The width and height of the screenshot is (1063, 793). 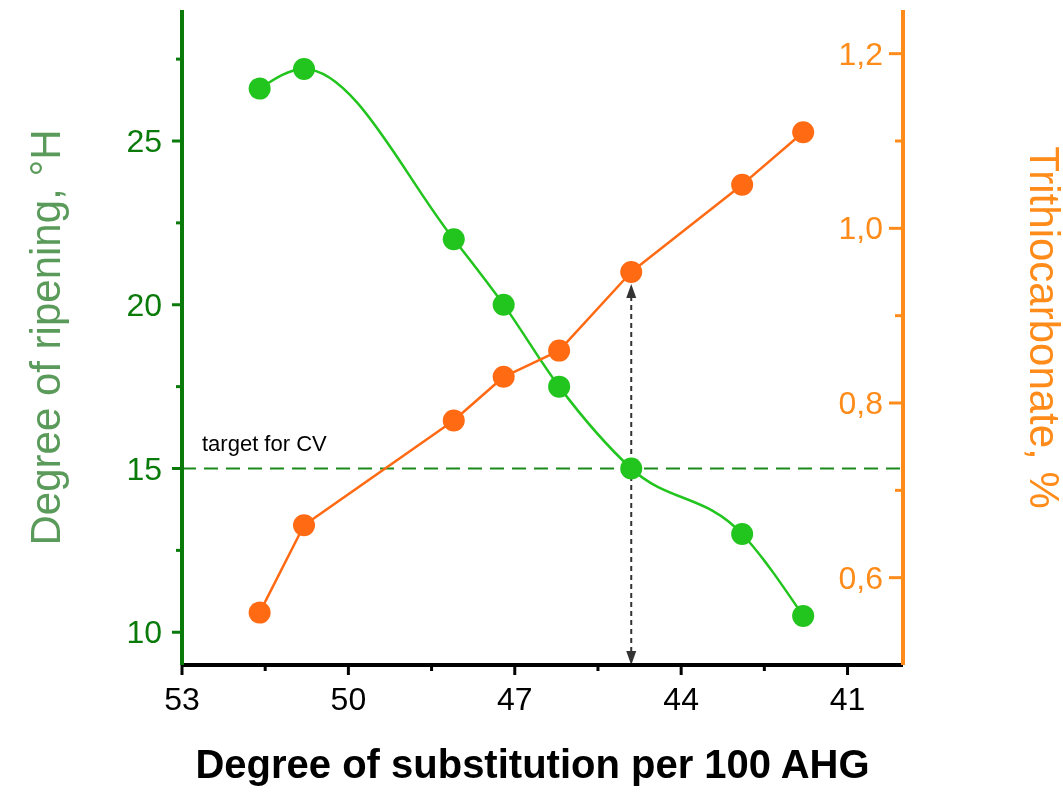 What do you see at coordinates (860, 577) in the screenshot?
I see `y2-tick-label: 0,6` at bounding box center [860, 577].